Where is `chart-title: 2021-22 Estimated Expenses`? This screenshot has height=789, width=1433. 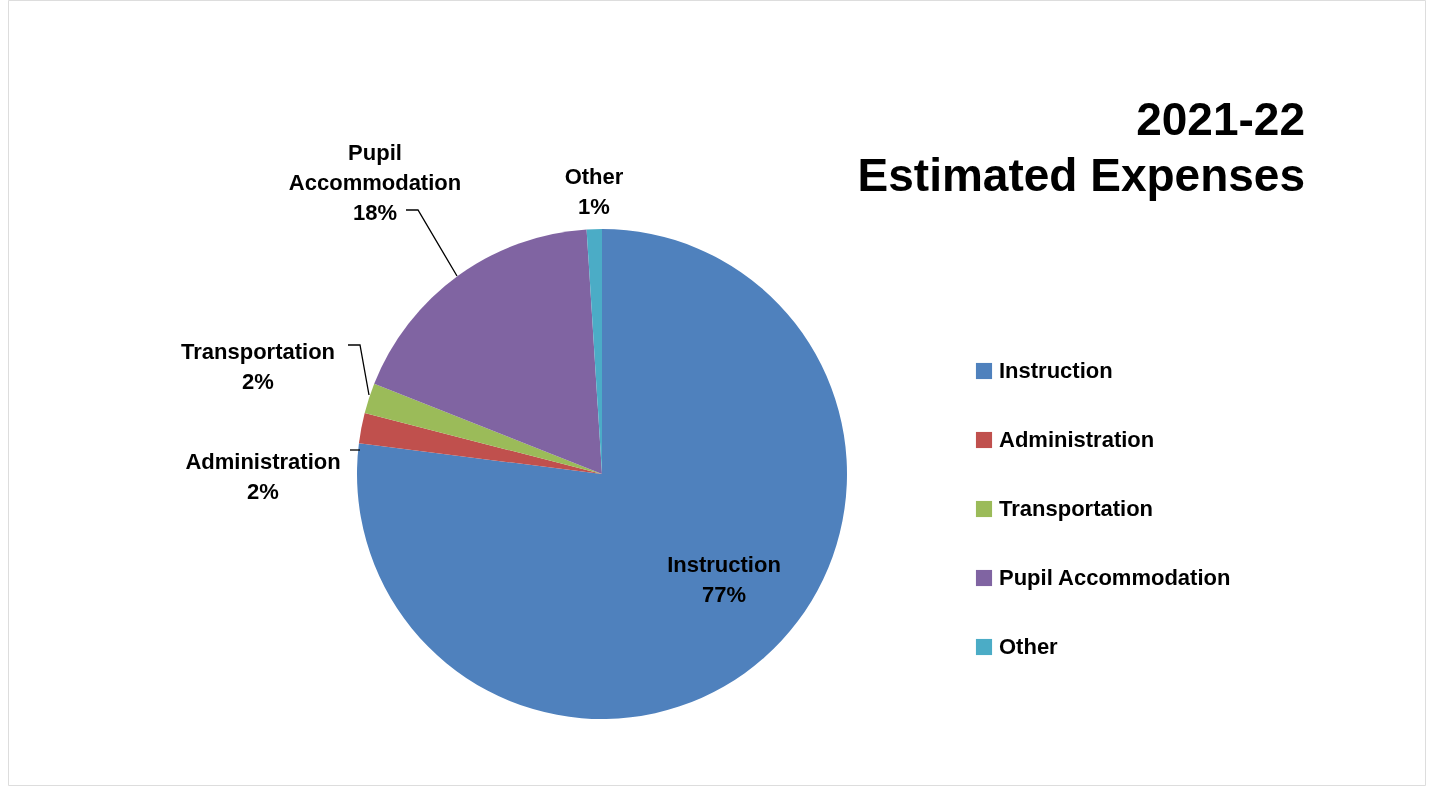 chart-title: 2021-22 Estimated Expenses is located at coordinates (1081, 147).